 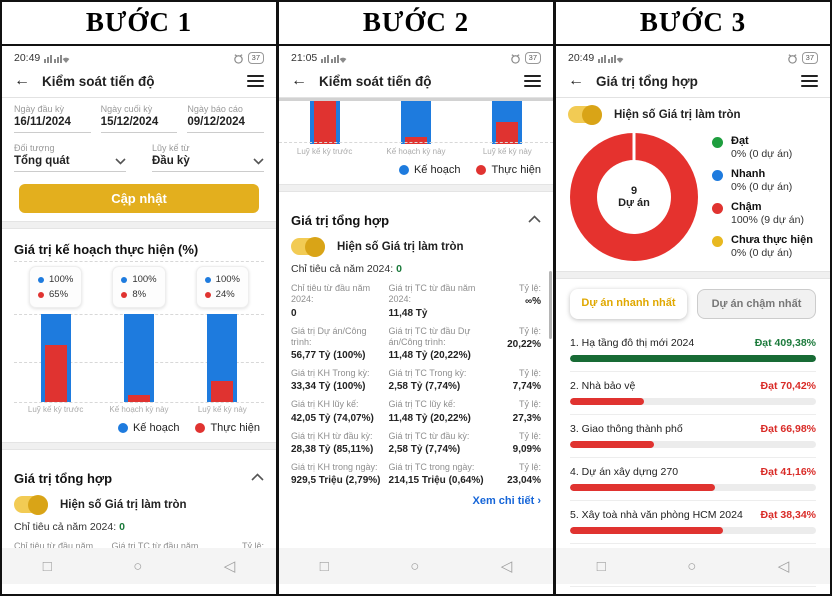 I want to click on chart-title: Giá trị kế hoạch thực hiện (%), so click(x=106, y=249).